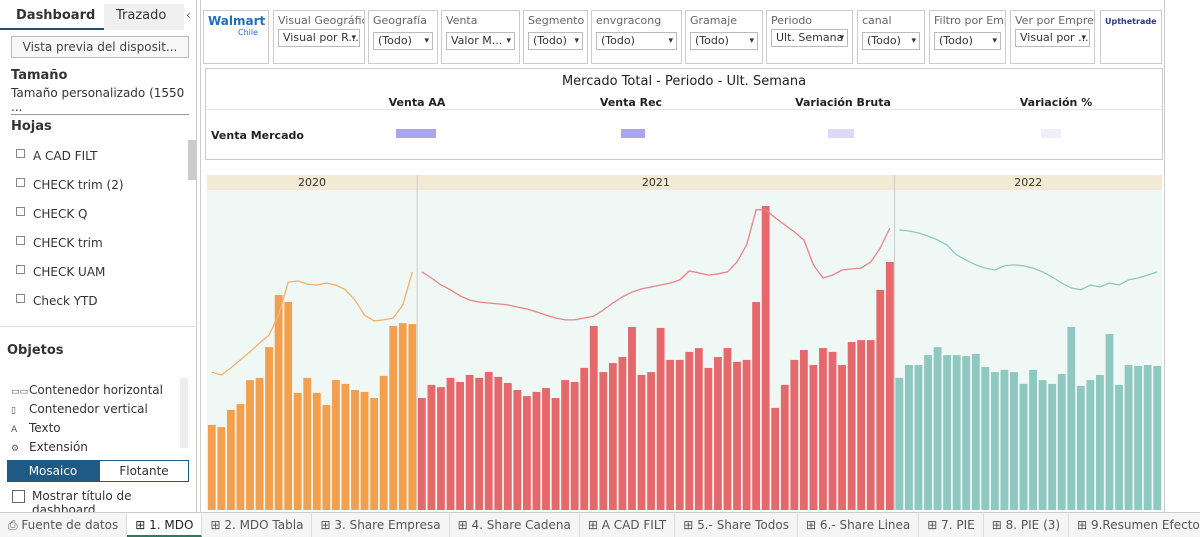 This screenshot has height=537, width=1200. Describe the element at coordinates (633, 133) in the screenshot. I see `blurred-value` at that location.